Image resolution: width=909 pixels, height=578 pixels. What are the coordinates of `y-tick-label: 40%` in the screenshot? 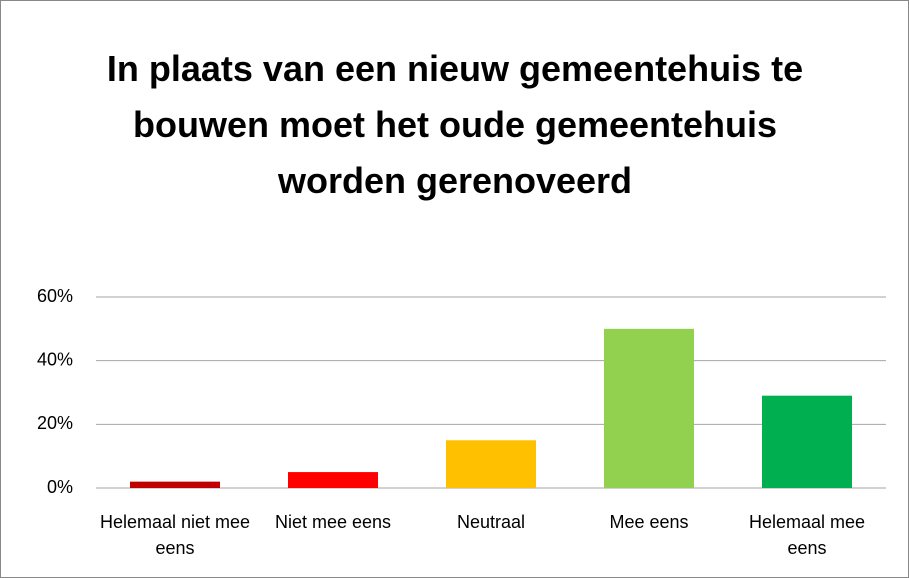 It's located at (55, 359).